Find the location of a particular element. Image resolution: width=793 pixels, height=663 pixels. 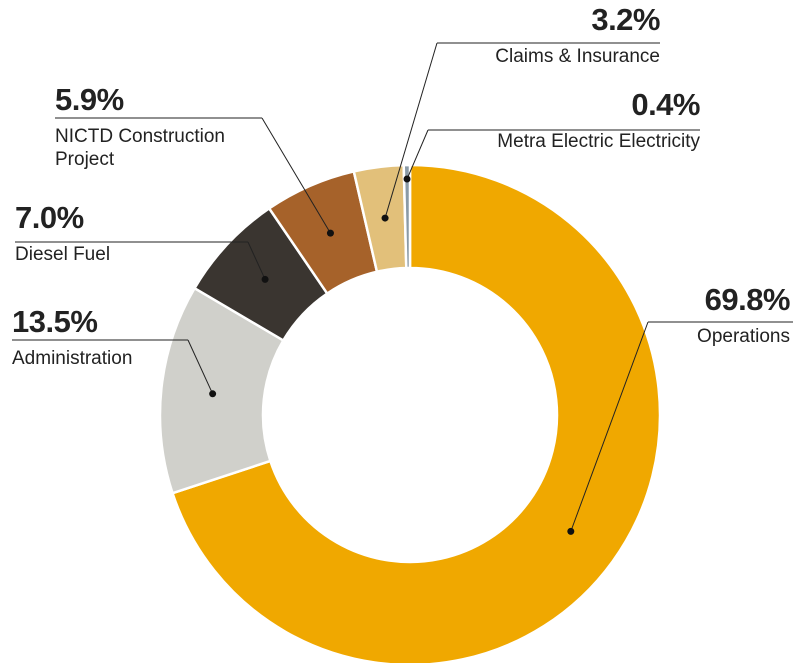

value-label: 13.5% is located at coordinates (55, 321).